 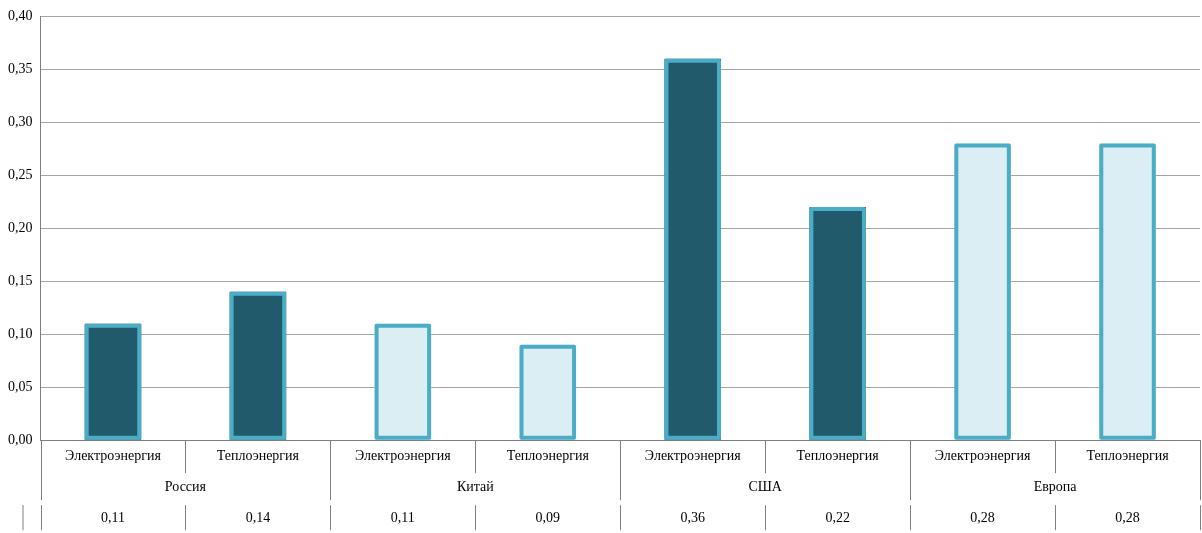 I want to click on y-tick-label: 0,15, so click(x=20, y=280).